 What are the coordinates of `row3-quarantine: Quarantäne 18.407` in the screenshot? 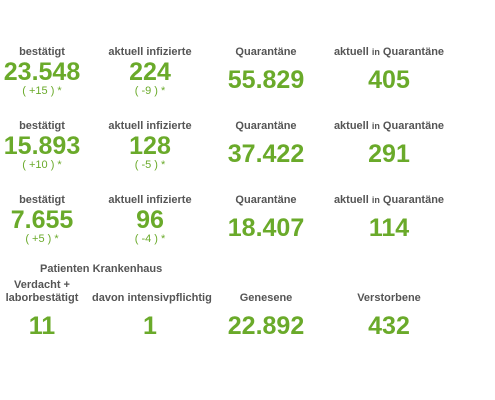 It's located at (266, 217).